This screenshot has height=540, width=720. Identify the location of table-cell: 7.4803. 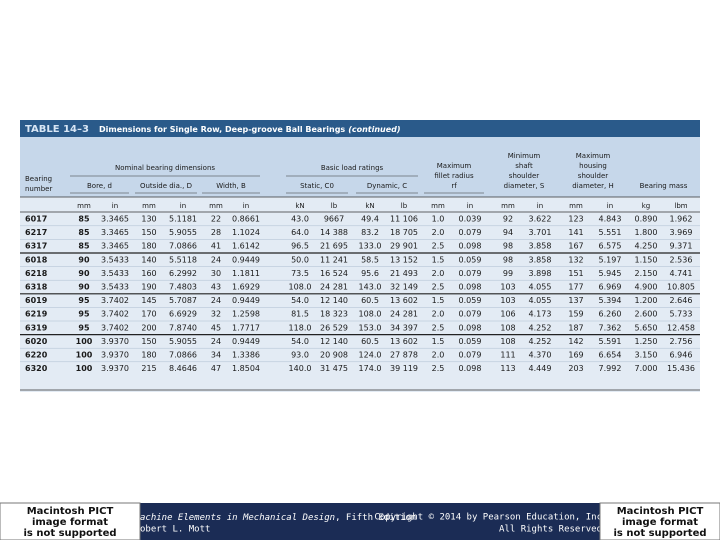
(183, 287).